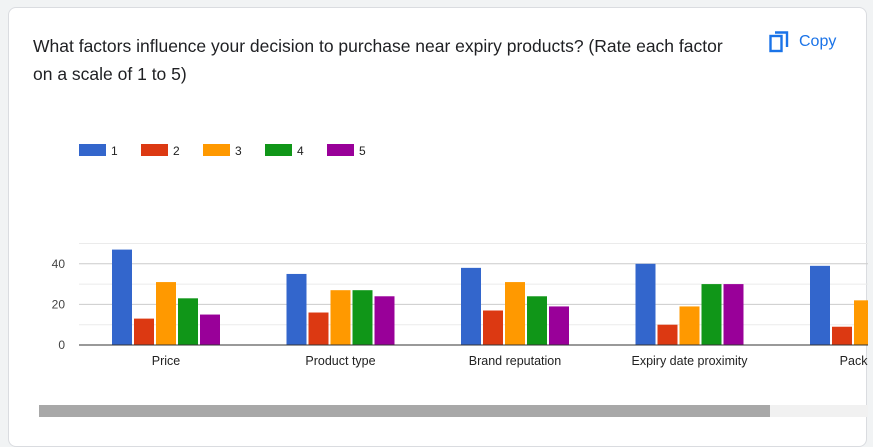  I want to click on copy-button-label: Copy, so click(818, 41).